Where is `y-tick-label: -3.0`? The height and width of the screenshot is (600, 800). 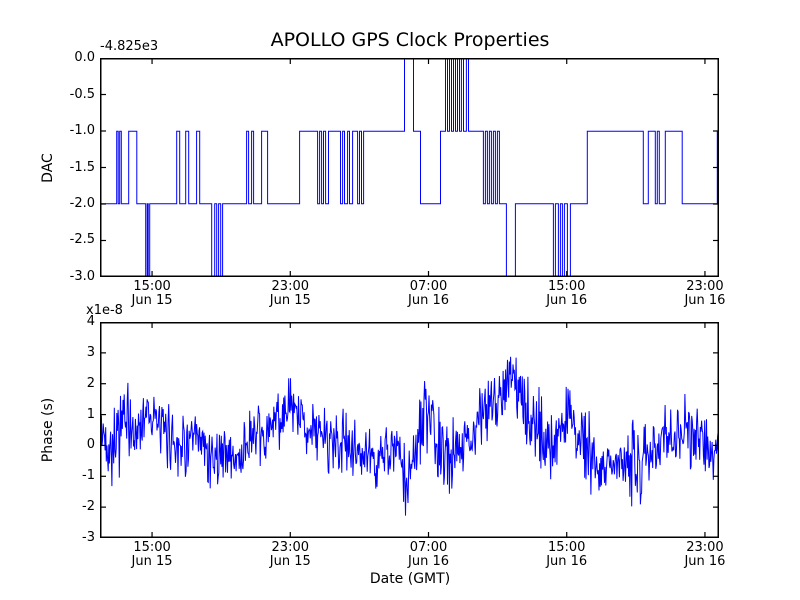 y-tick-label: -3.0 is located at coordinates (82, 276).